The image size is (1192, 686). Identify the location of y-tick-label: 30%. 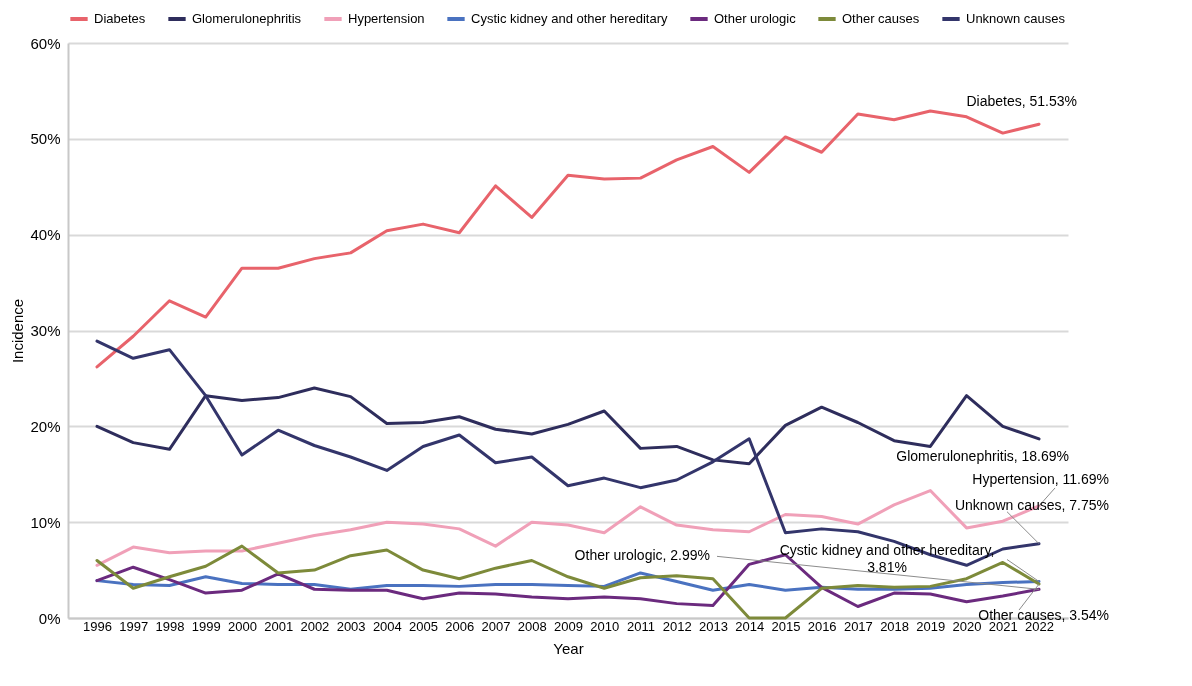
(45, 330).